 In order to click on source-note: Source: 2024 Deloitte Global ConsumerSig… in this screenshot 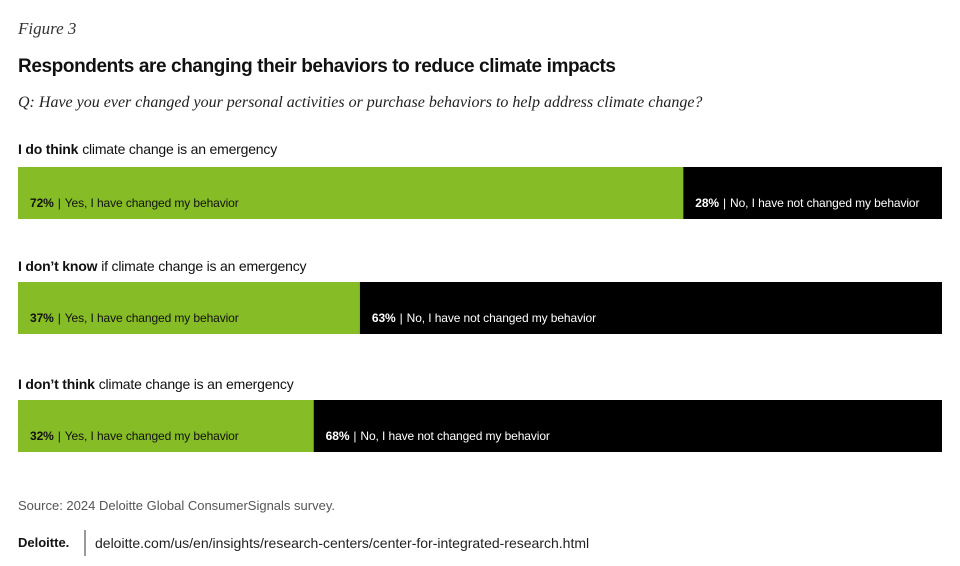, I will do `click(176, 505)`.